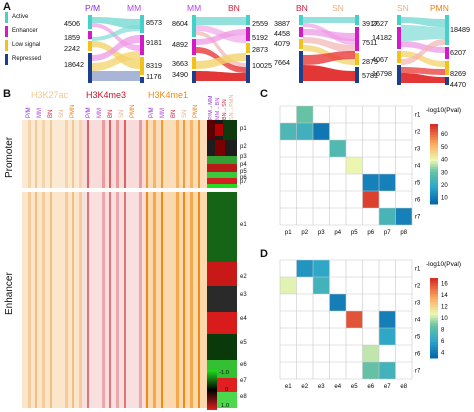  Describe the element at coordinates (7, 94) in the screenshot. I see `panel-label-b: B` at that location.